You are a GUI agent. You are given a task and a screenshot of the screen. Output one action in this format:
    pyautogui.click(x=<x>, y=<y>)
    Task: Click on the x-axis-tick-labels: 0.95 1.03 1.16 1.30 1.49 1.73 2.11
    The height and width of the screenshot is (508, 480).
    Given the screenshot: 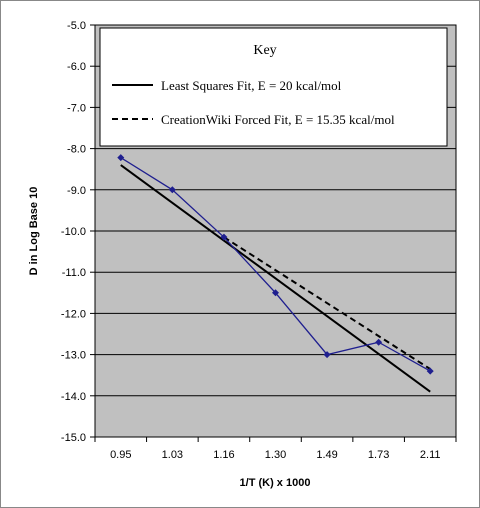 What is the action you would take?
    pyautogui.click(x=275, y=449)
    